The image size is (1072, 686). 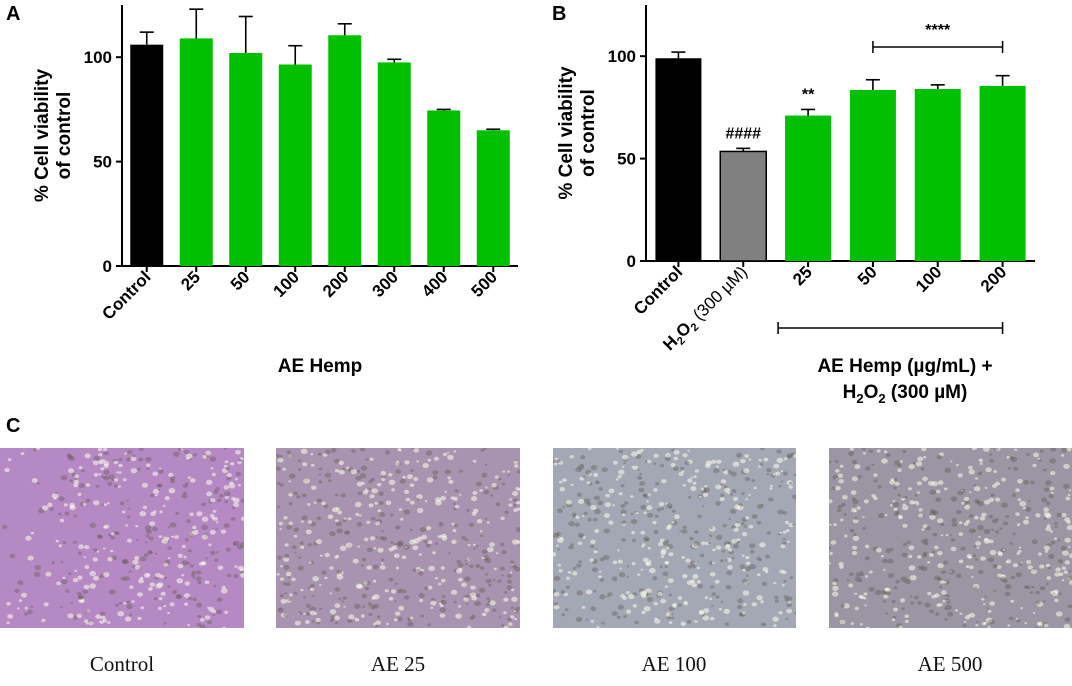 What do you see at coordinates (240, 280) in the screenshot?
I see `x-tick-label-50: 50` at bounding box center [240, 280].